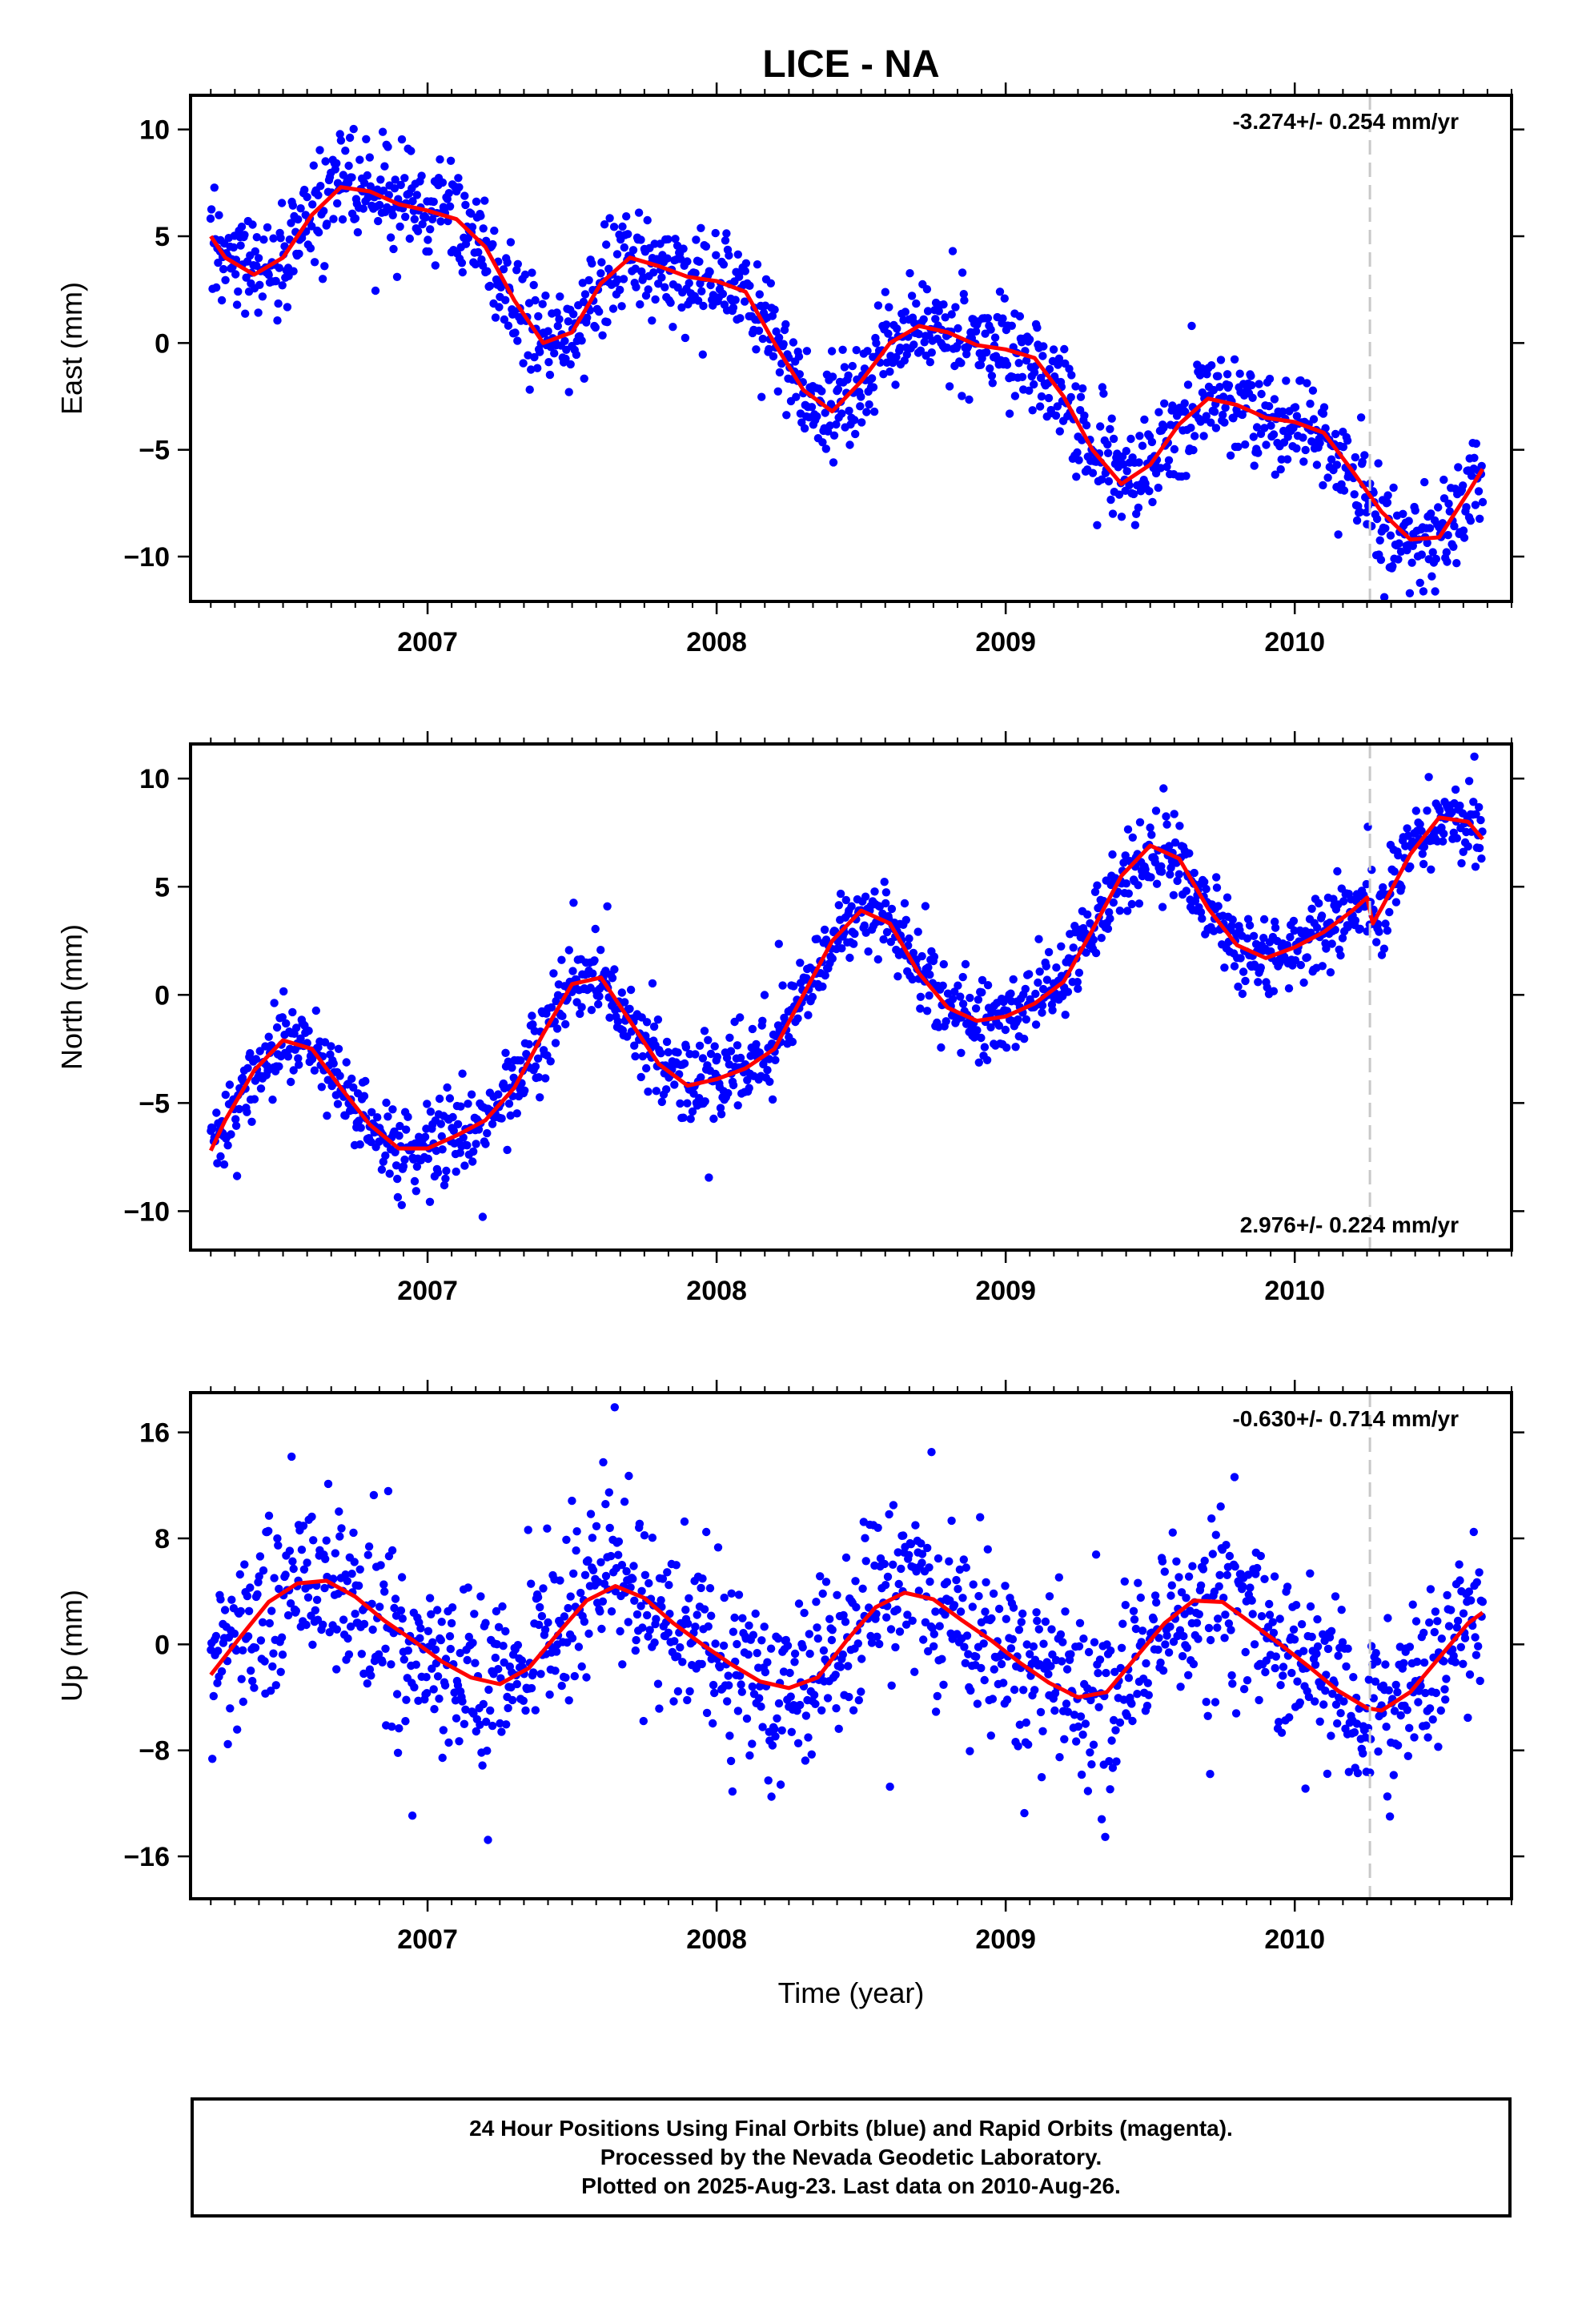  I want to click on chart-title: LICE - NA, so click(850, 64).